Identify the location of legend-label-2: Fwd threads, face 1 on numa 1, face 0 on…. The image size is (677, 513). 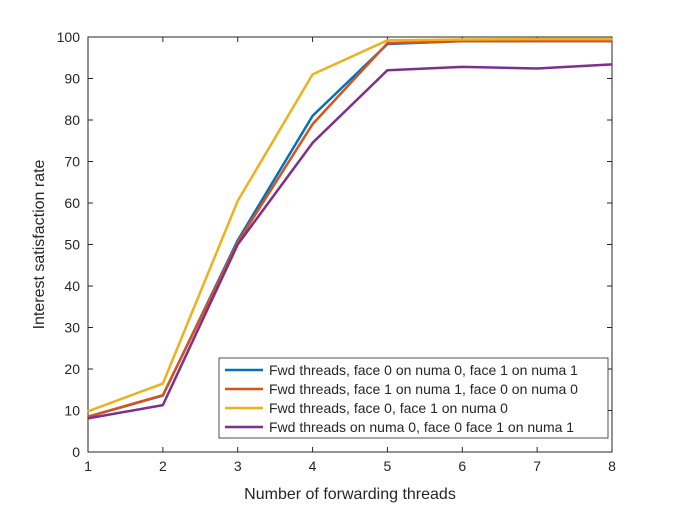
(423, 389).